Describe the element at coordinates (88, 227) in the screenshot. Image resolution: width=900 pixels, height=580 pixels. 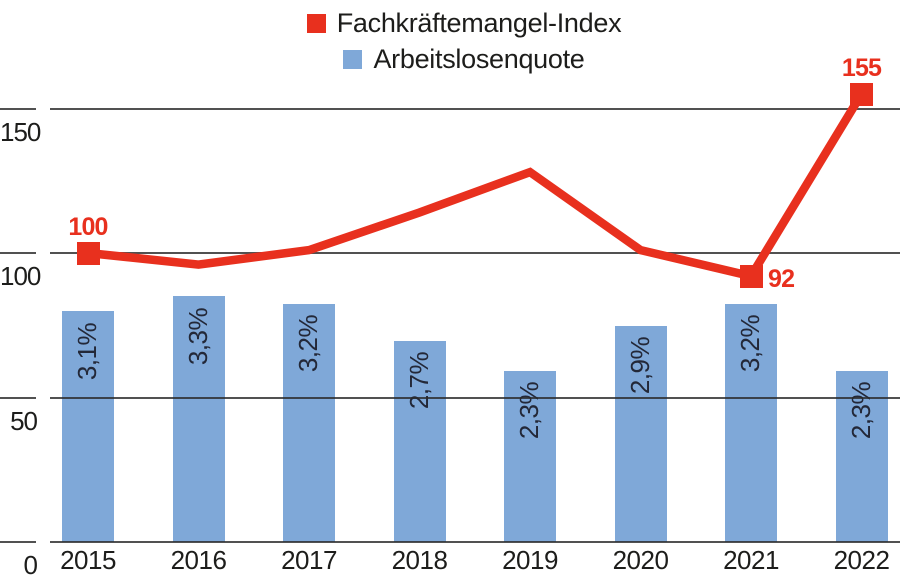
I see `point-label-100: 100` at that location.